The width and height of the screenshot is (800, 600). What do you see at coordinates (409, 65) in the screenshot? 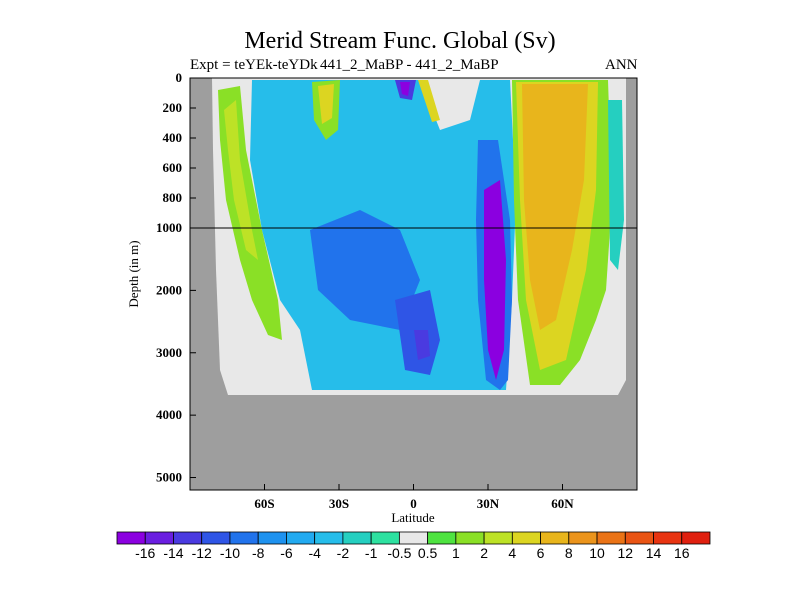
I see `experiment-name: 441_2_MaBP - 441_2_MaBP` at bounding box center [409, 65].